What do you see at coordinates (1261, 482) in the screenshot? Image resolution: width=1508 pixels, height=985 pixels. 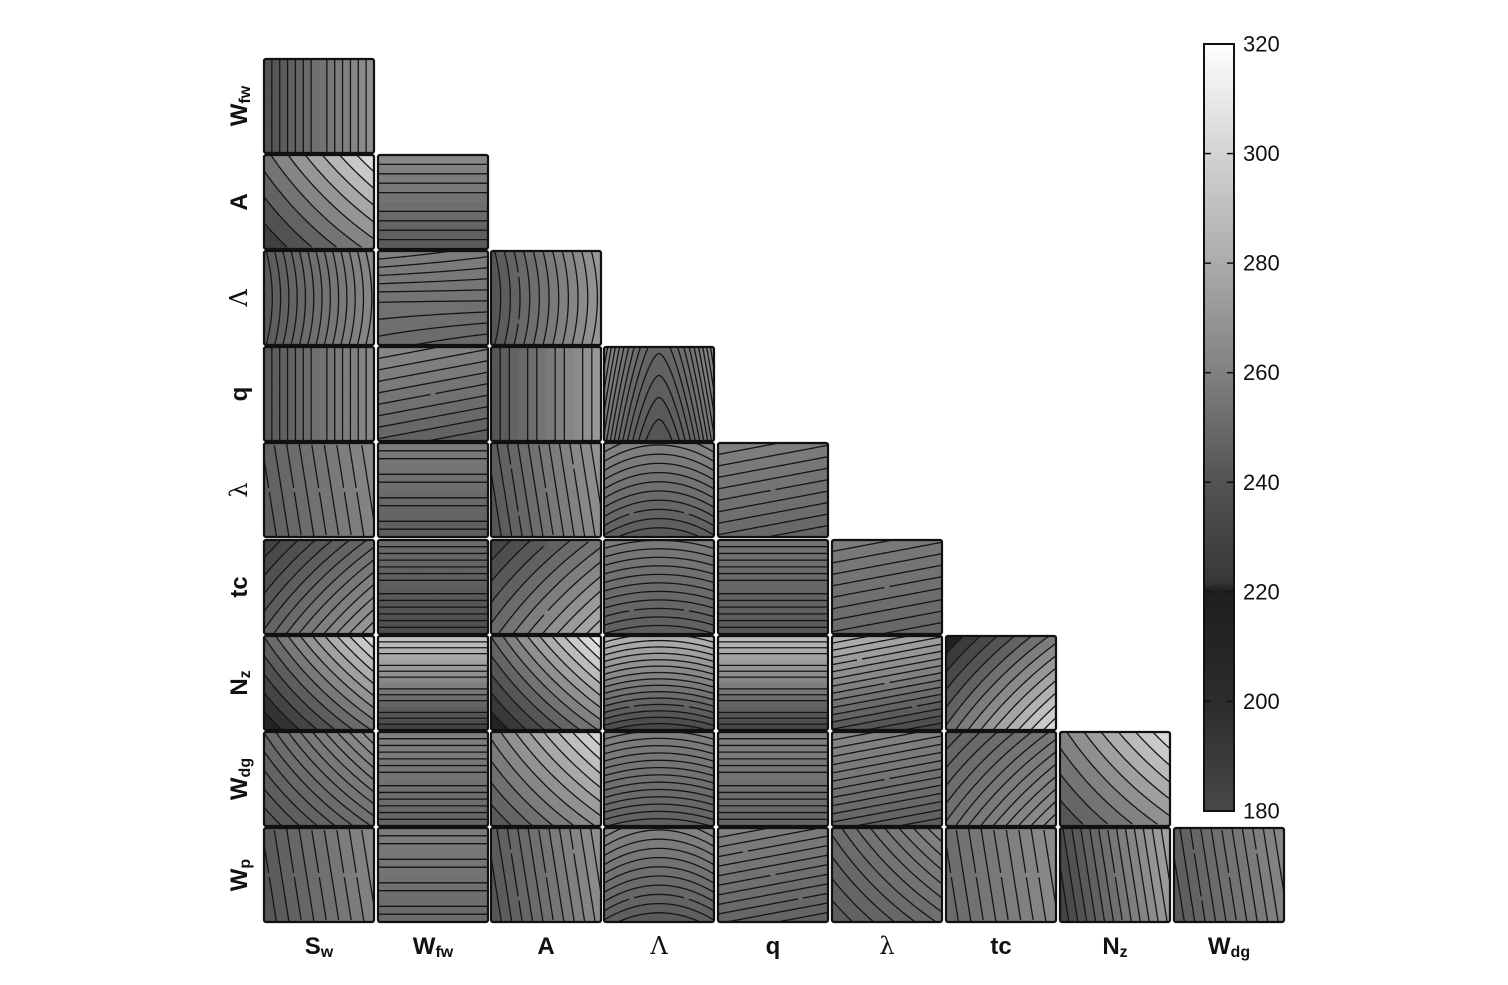 I see `colorbar-tick-label: 240` at bounding box center [1261, 482].